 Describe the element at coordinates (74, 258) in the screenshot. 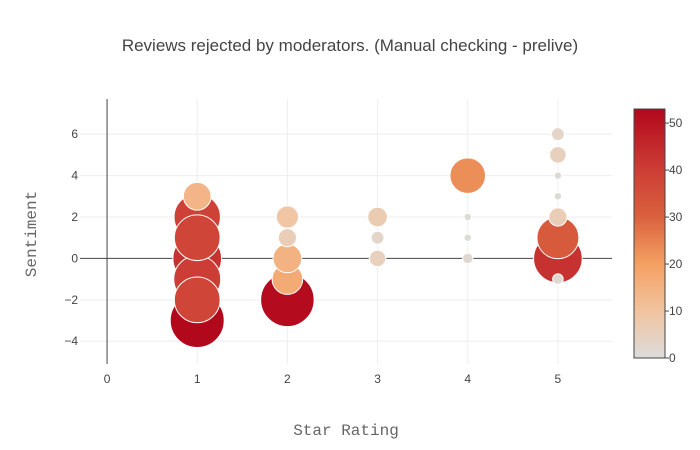

I see `y-tick-label: 0` at that location.